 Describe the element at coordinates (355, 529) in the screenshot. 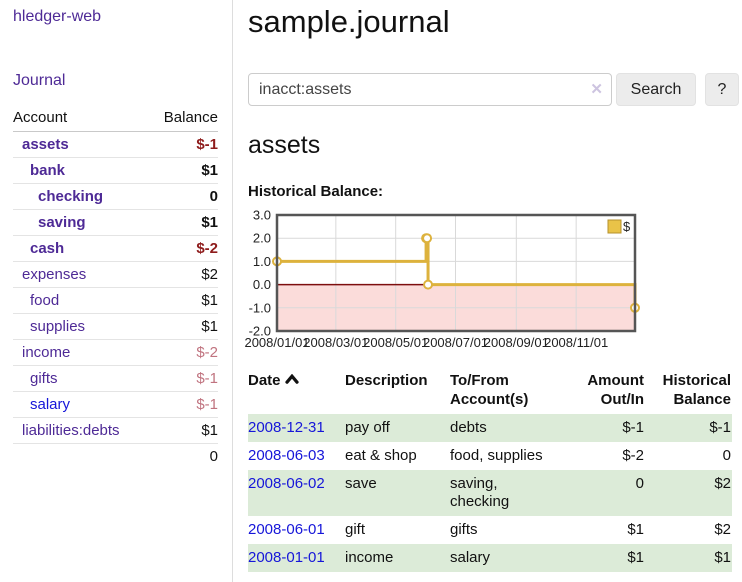

I see `txn-description: gift` at that location.